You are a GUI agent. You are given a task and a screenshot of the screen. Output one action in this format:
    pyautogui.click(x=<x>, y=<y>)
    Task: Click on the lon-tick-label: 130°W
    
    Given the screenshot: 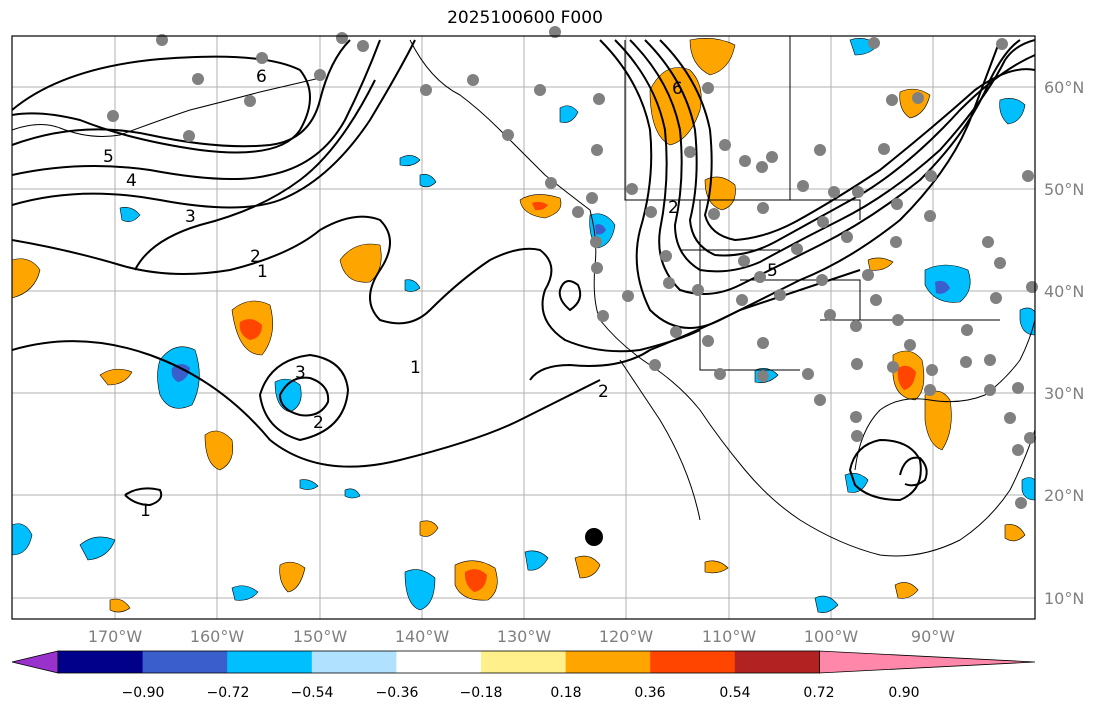 What is the action you would take?
    pyautogui.click(x=524, y=636)
    